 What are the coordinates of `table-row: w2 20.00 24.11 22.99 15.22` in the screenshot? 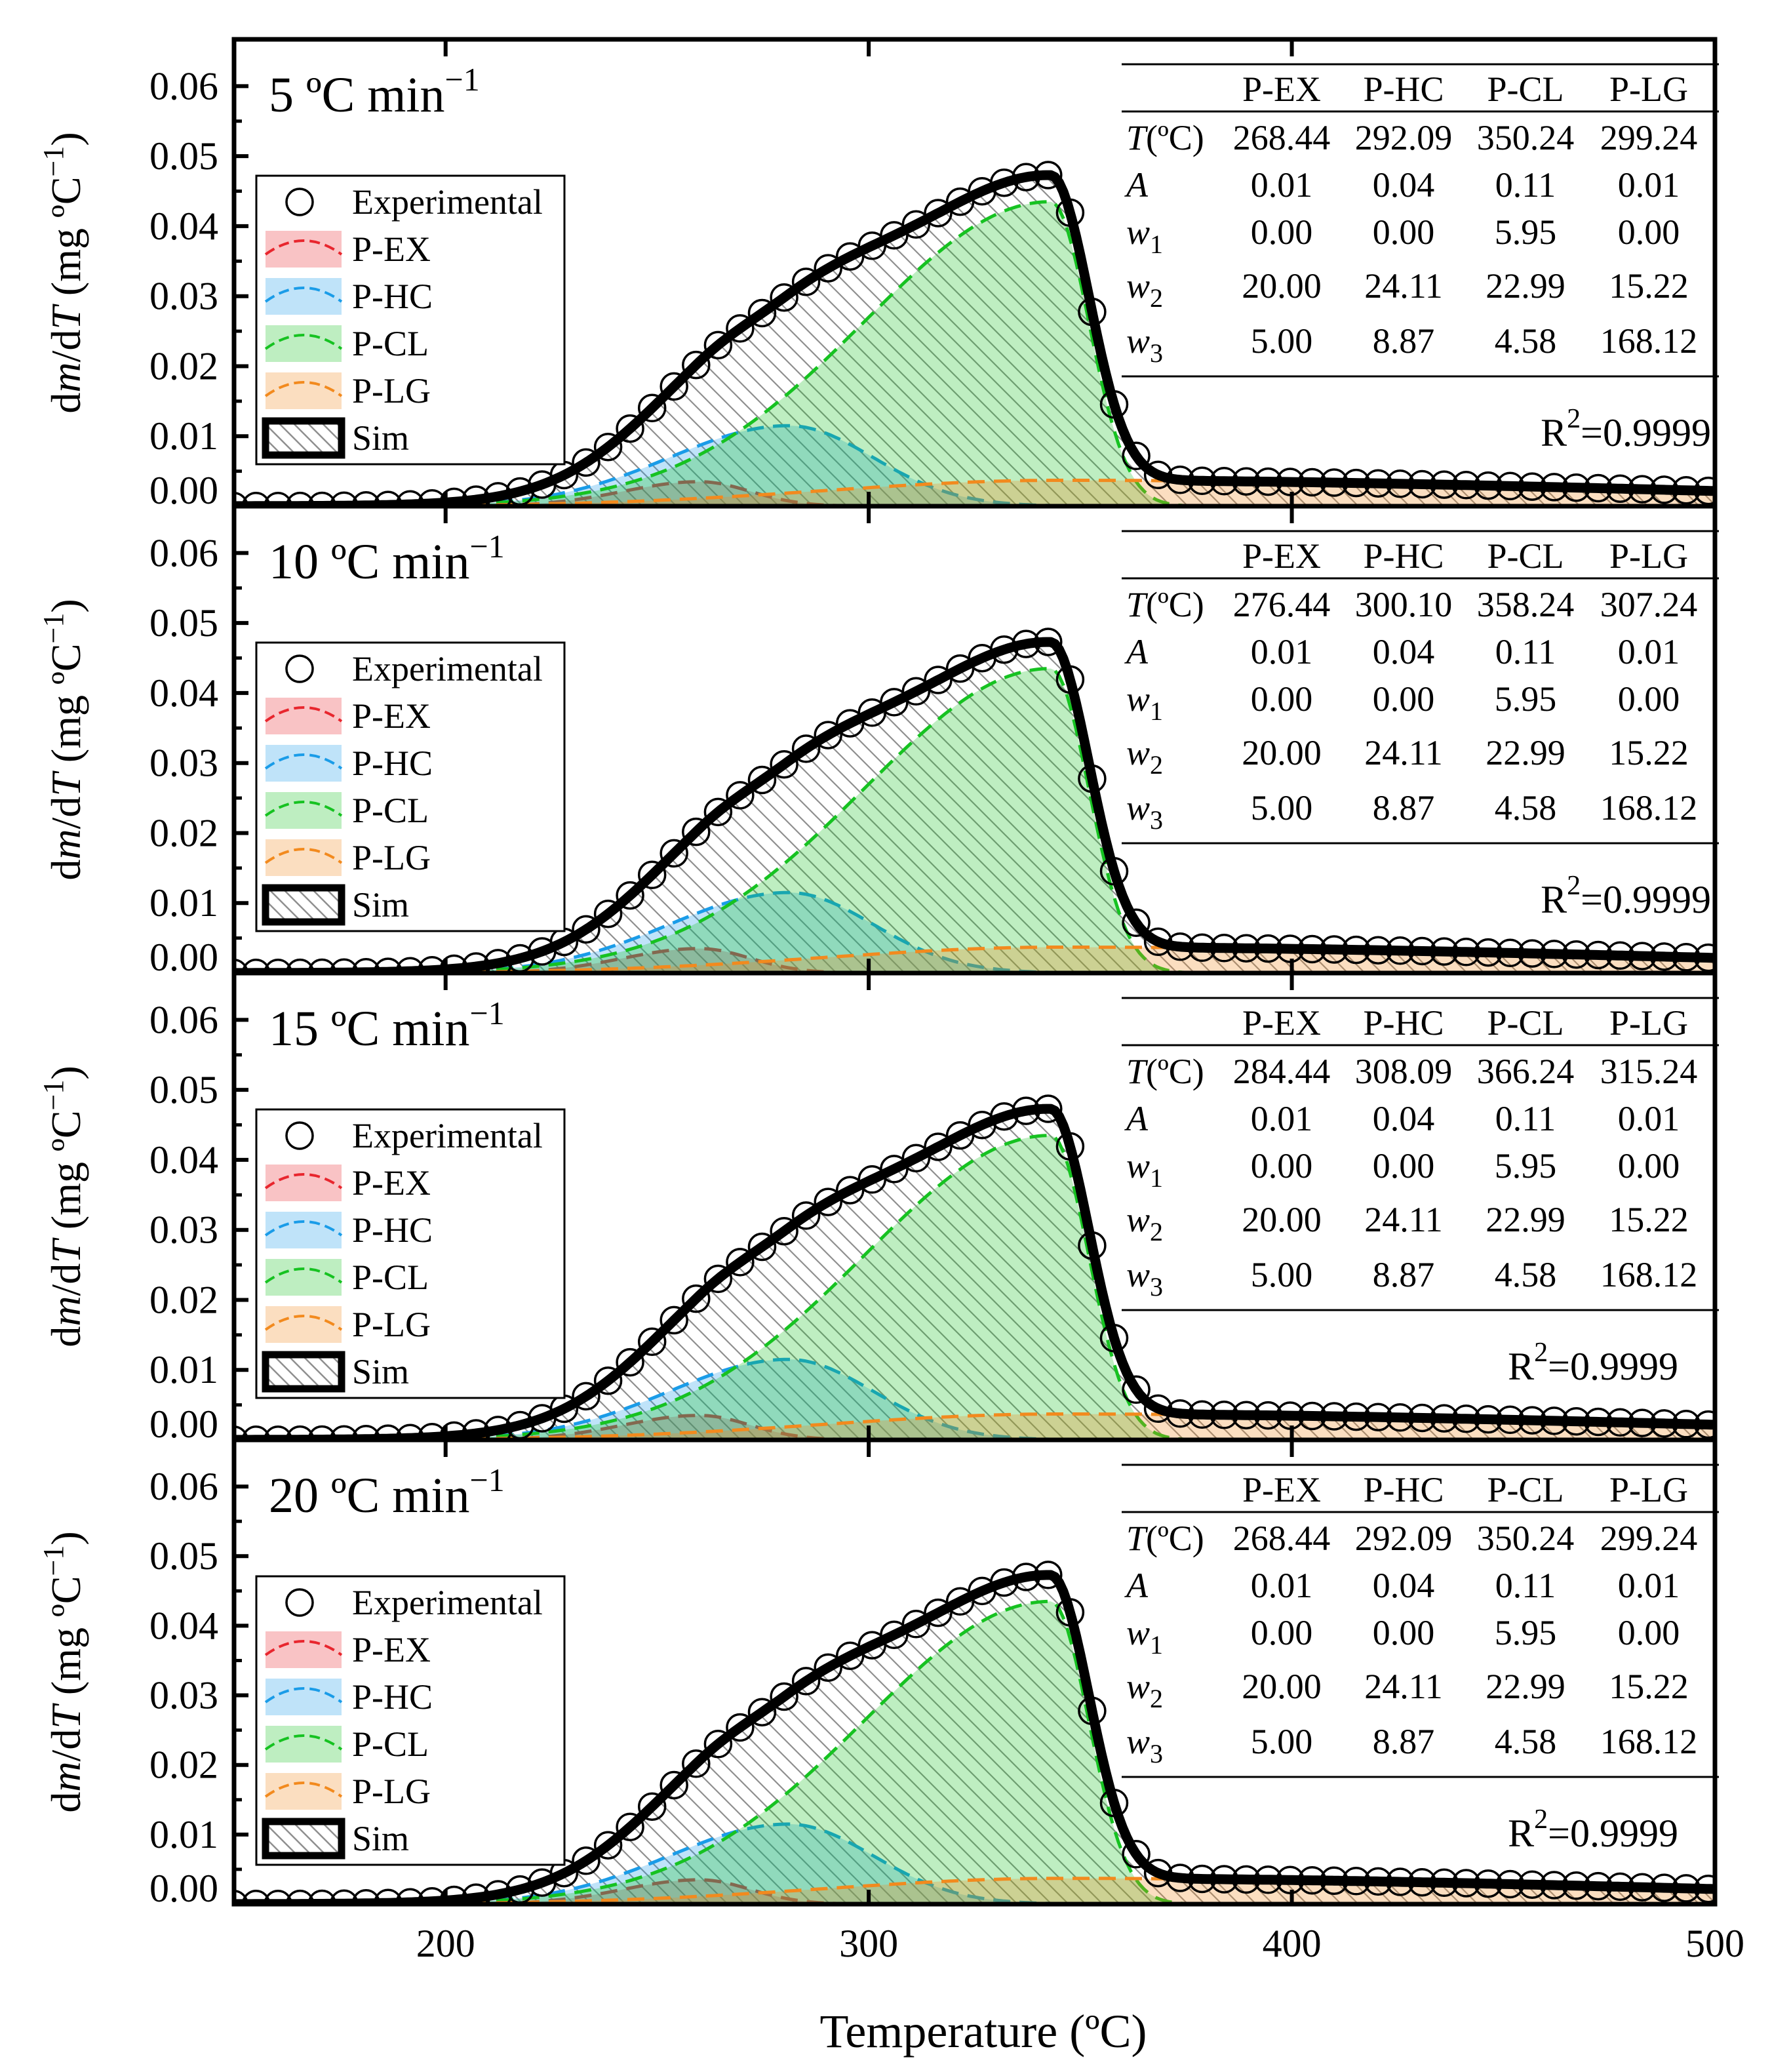 It's located at (1407, 1690).